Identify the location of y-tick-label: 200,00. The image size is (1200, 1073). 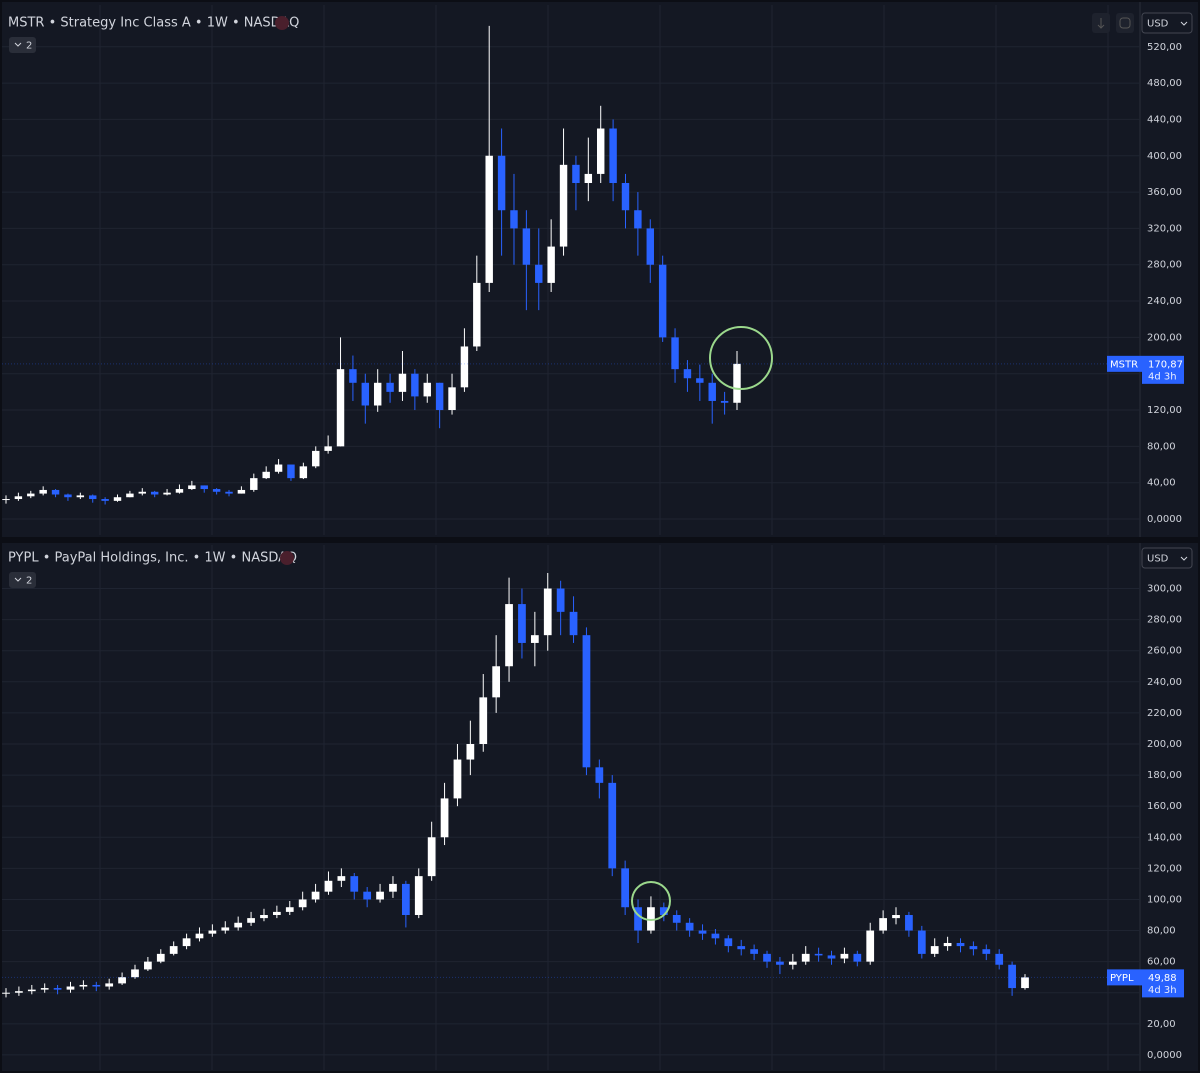
(1164, 744).